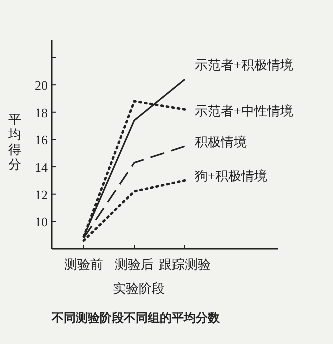  Describe the element at coordinates (134, 264) in the screenshot. I see `x-tick-label: 测验后` at that location.